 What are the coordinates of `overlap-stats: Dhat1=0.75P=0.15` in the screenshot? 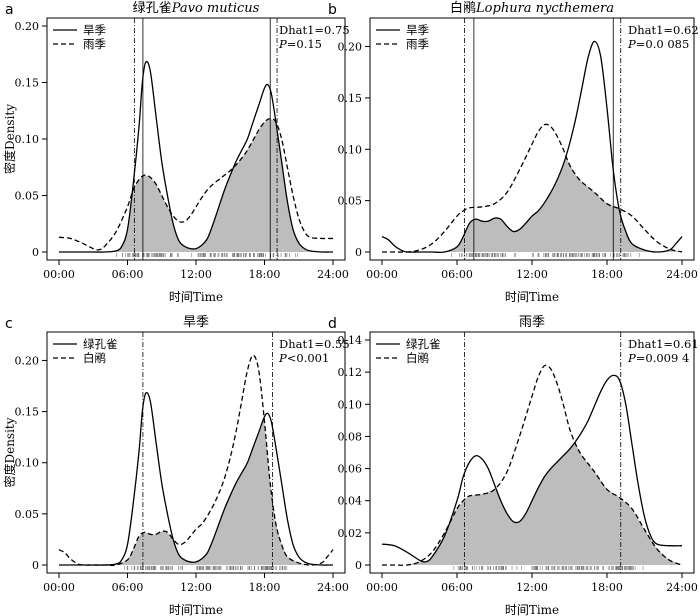 It's located at (314, 37).